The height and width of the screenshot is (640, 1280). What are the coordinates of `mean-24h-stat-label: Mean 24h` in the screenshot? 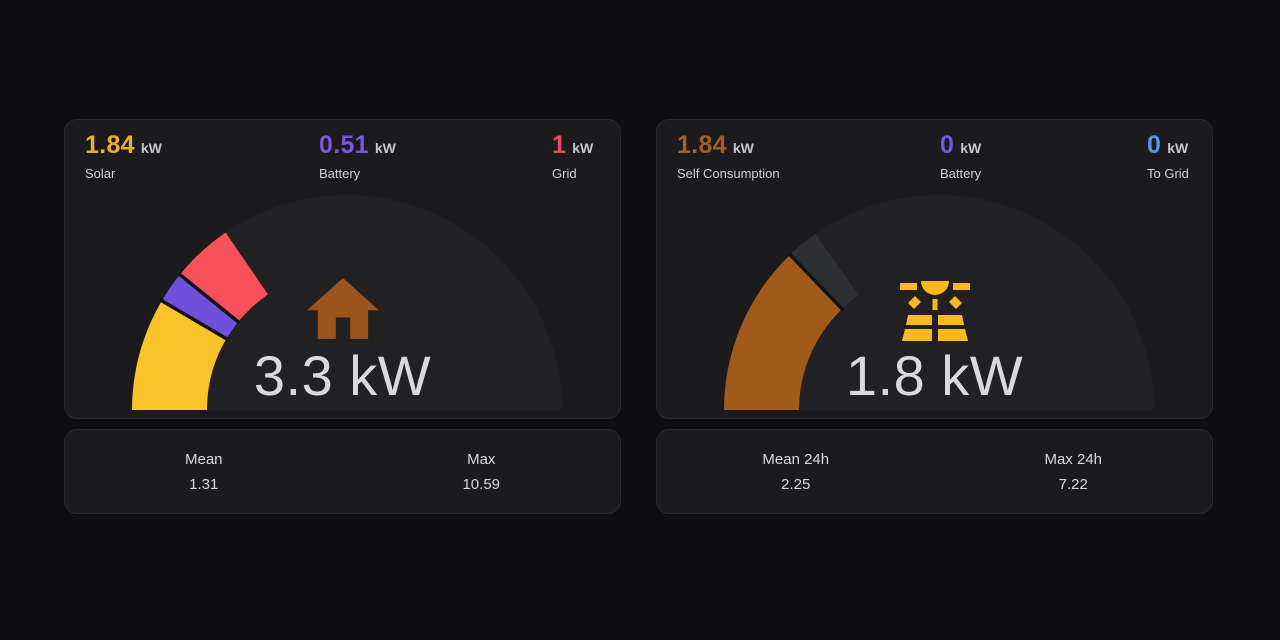 It's located at (796, 459).